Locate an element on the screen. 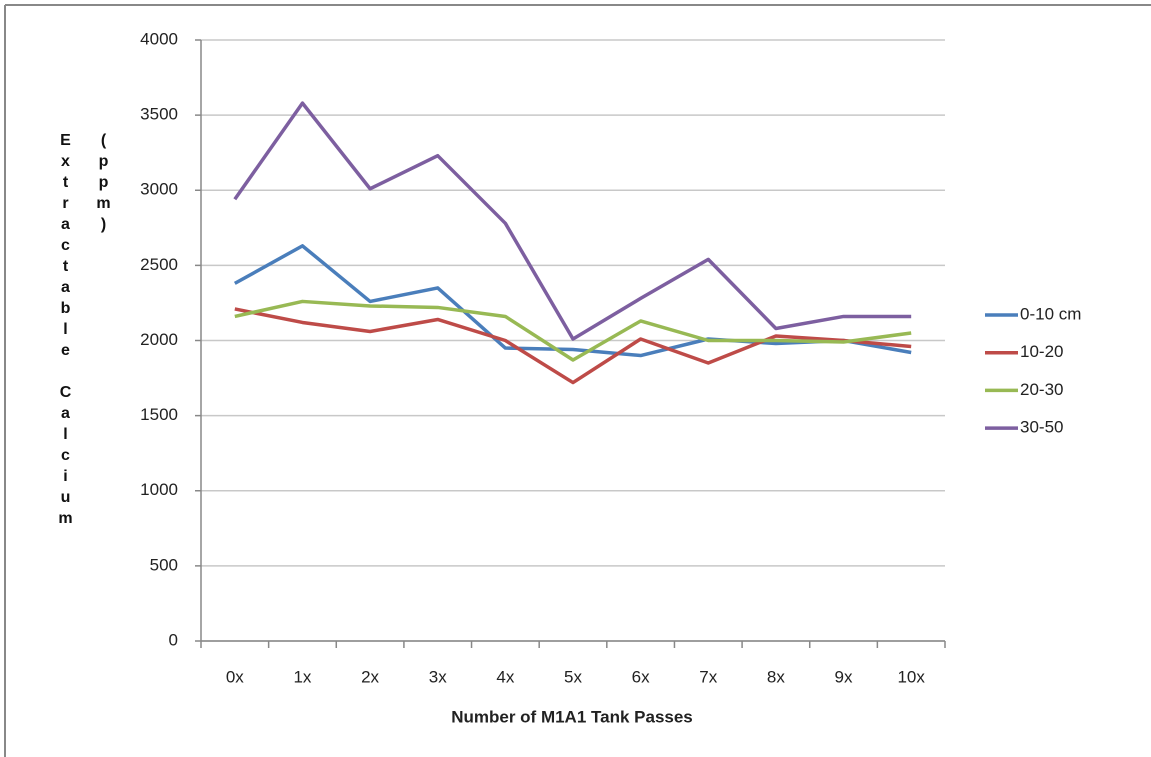  x-tick-label: 5x is located at coordinates (573, 676).